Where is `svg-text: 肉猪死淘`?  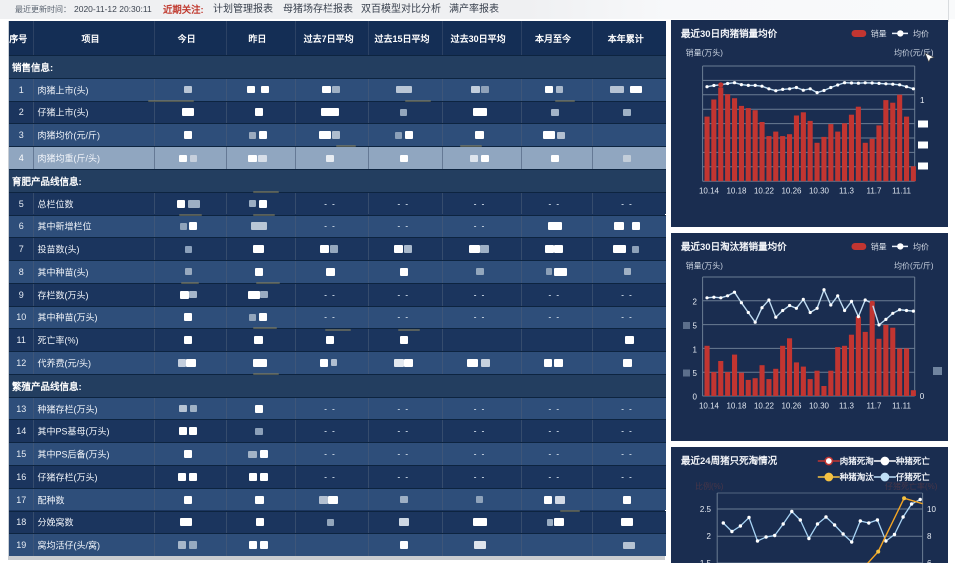 svg-text: 肉猪死淘 is located at coordinates (857, 461).